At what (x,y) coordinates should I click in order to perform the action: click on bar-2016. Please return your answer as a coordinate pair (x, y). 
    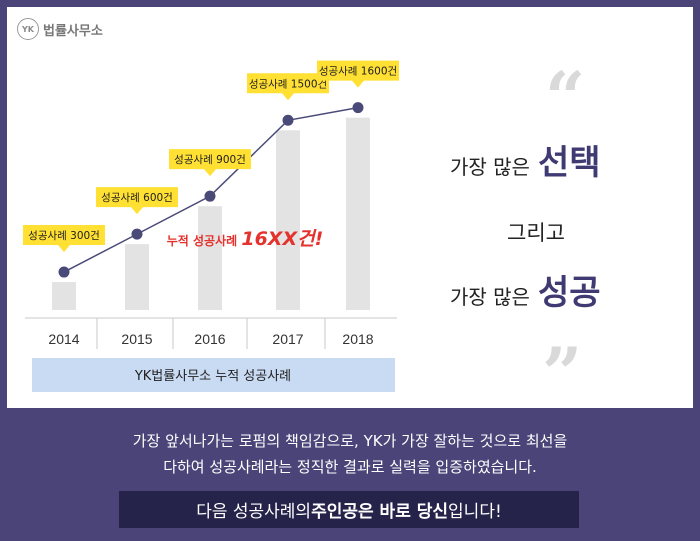
    Looking at the image, I should click on (210, 258).